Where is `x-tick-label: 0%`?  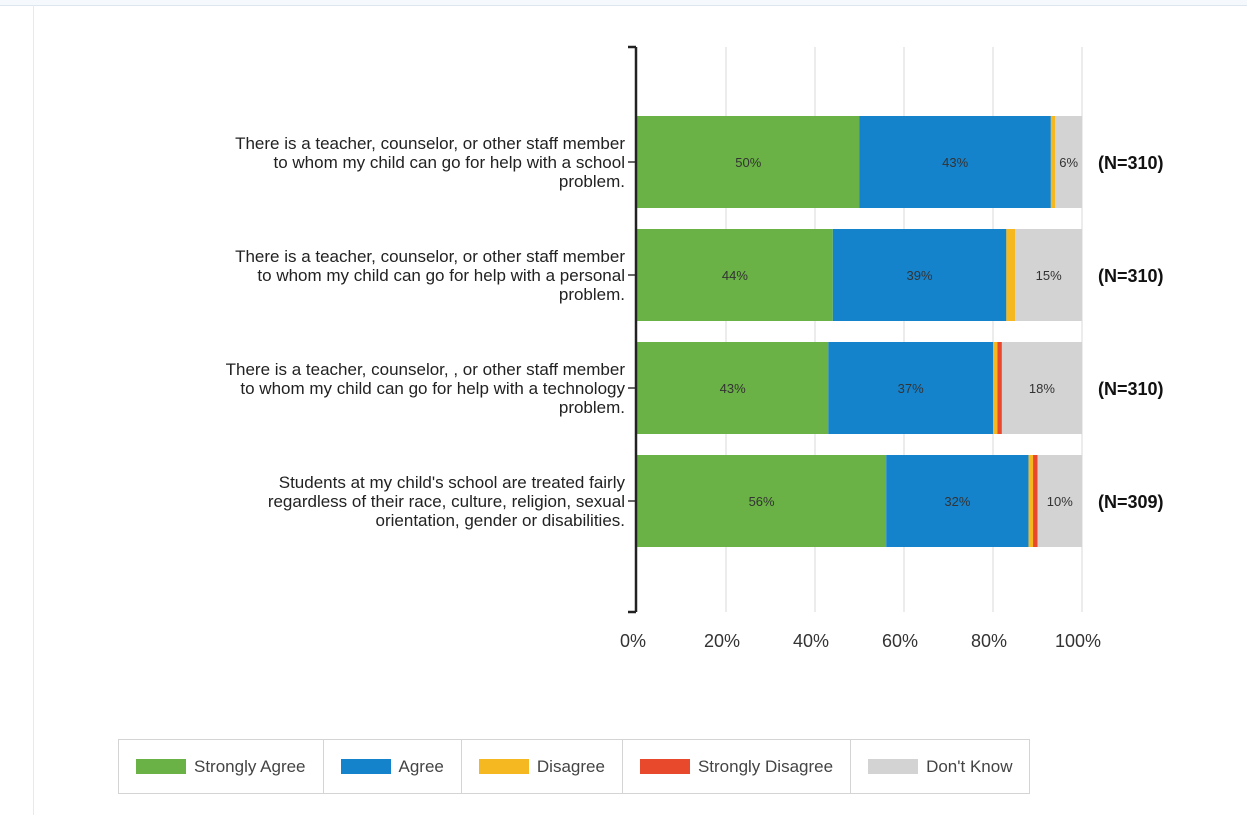
x-tick-label: 0% is located at coordinates (633, 641).